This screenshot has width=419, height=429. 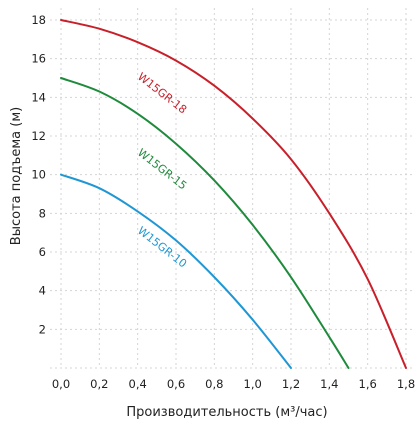 What do you see at coordinates (176, 384) in the screenshot?
I see `x-tick-label: 0,6` at bounding box center [176, 384].